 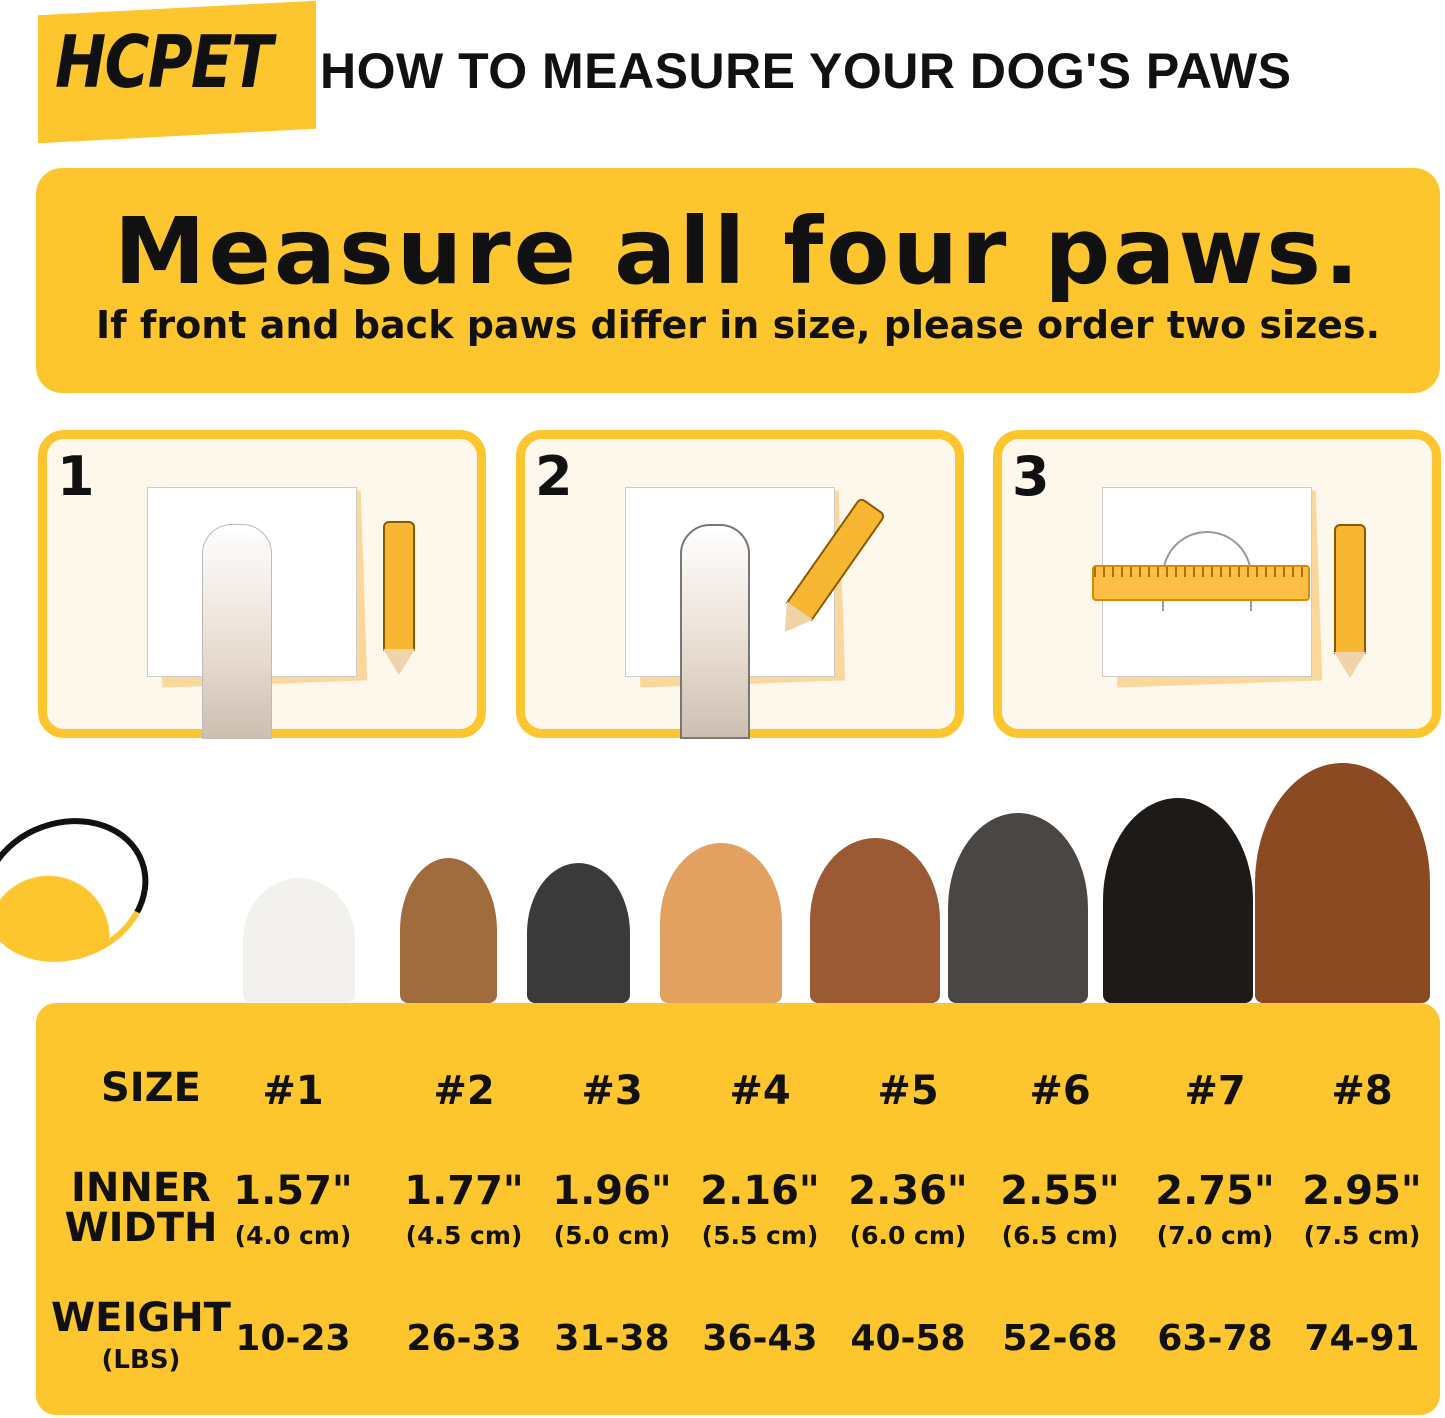 I want to click on cell-width-in: 2.36", so click(x=908, y=1191).